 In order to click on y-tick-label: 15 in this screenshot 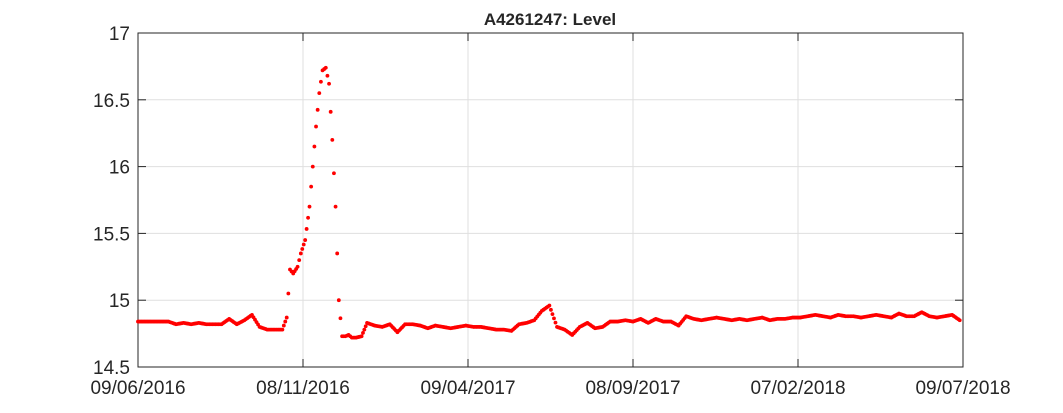, I will do `click(119, 301)`.